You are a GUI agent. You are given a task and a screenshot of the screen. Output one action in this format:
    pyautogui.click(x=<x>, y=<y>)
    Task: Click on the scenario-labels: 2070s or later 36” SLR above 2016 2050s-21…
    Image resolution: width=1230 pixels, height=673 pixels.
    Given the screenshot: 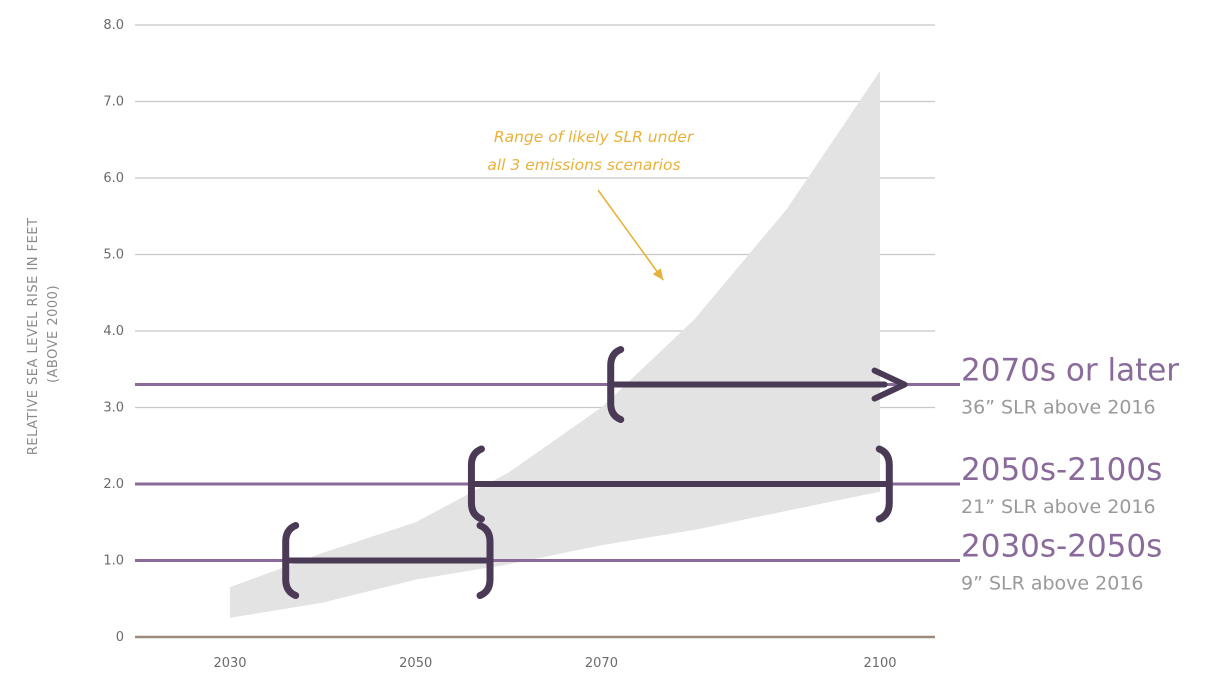 What is the action you would take?
    pyautogui.click(x=1070, y=474)
    